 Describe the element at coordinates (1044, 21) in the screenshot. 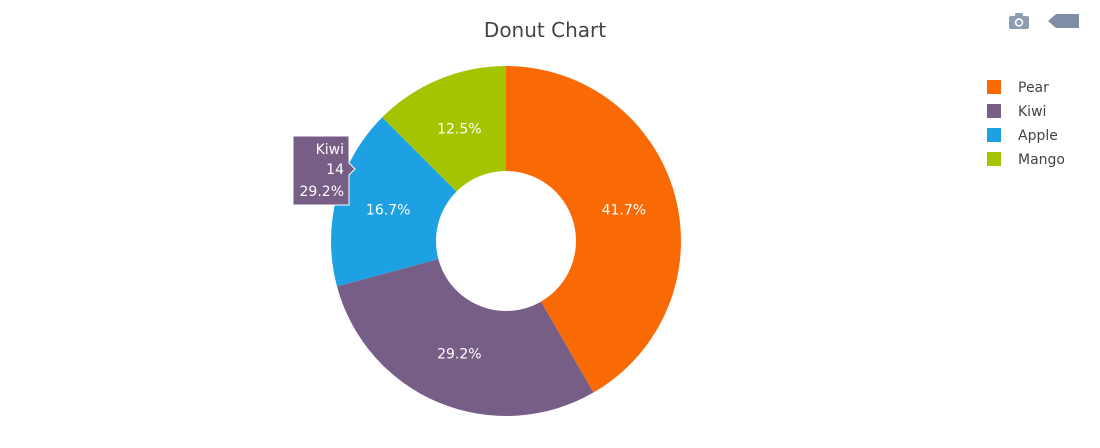

I see `modebar` at that location.